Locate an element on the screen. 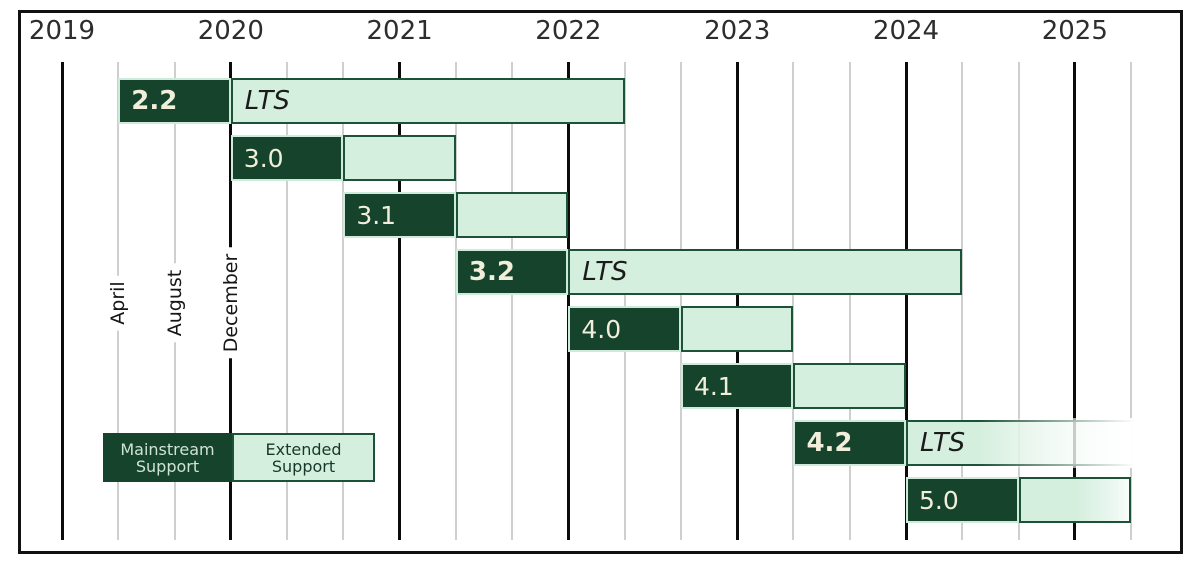 This screenshot has height=572, width=1198. year-label-2024: 2024 is located at coordinates (906, 31).